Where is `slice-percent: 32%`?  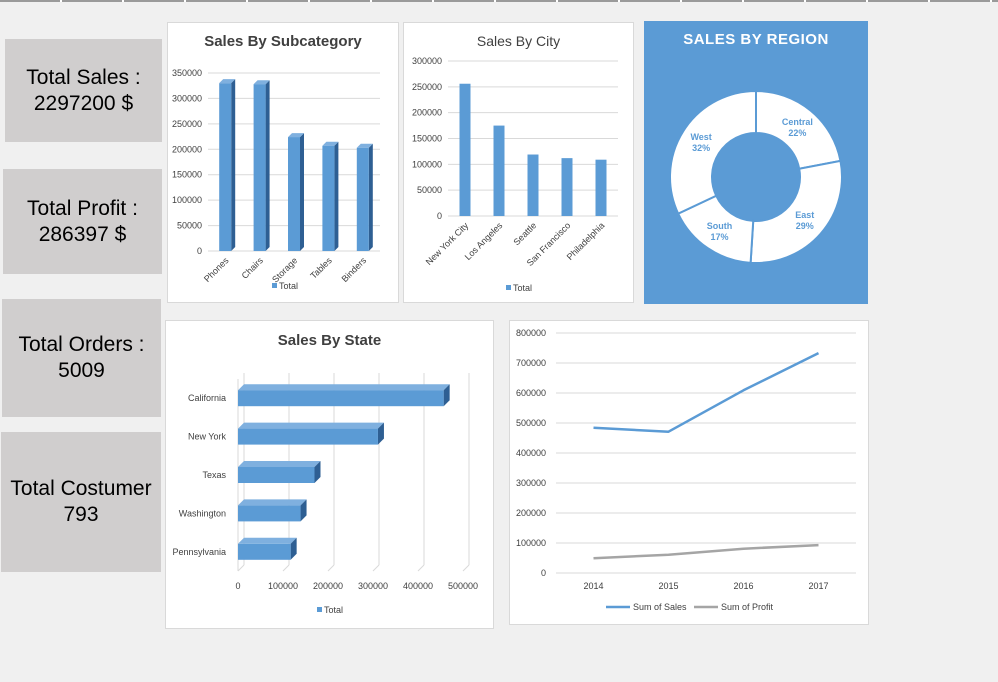 slice-percent: 32% is located at coordinates (701, 148).